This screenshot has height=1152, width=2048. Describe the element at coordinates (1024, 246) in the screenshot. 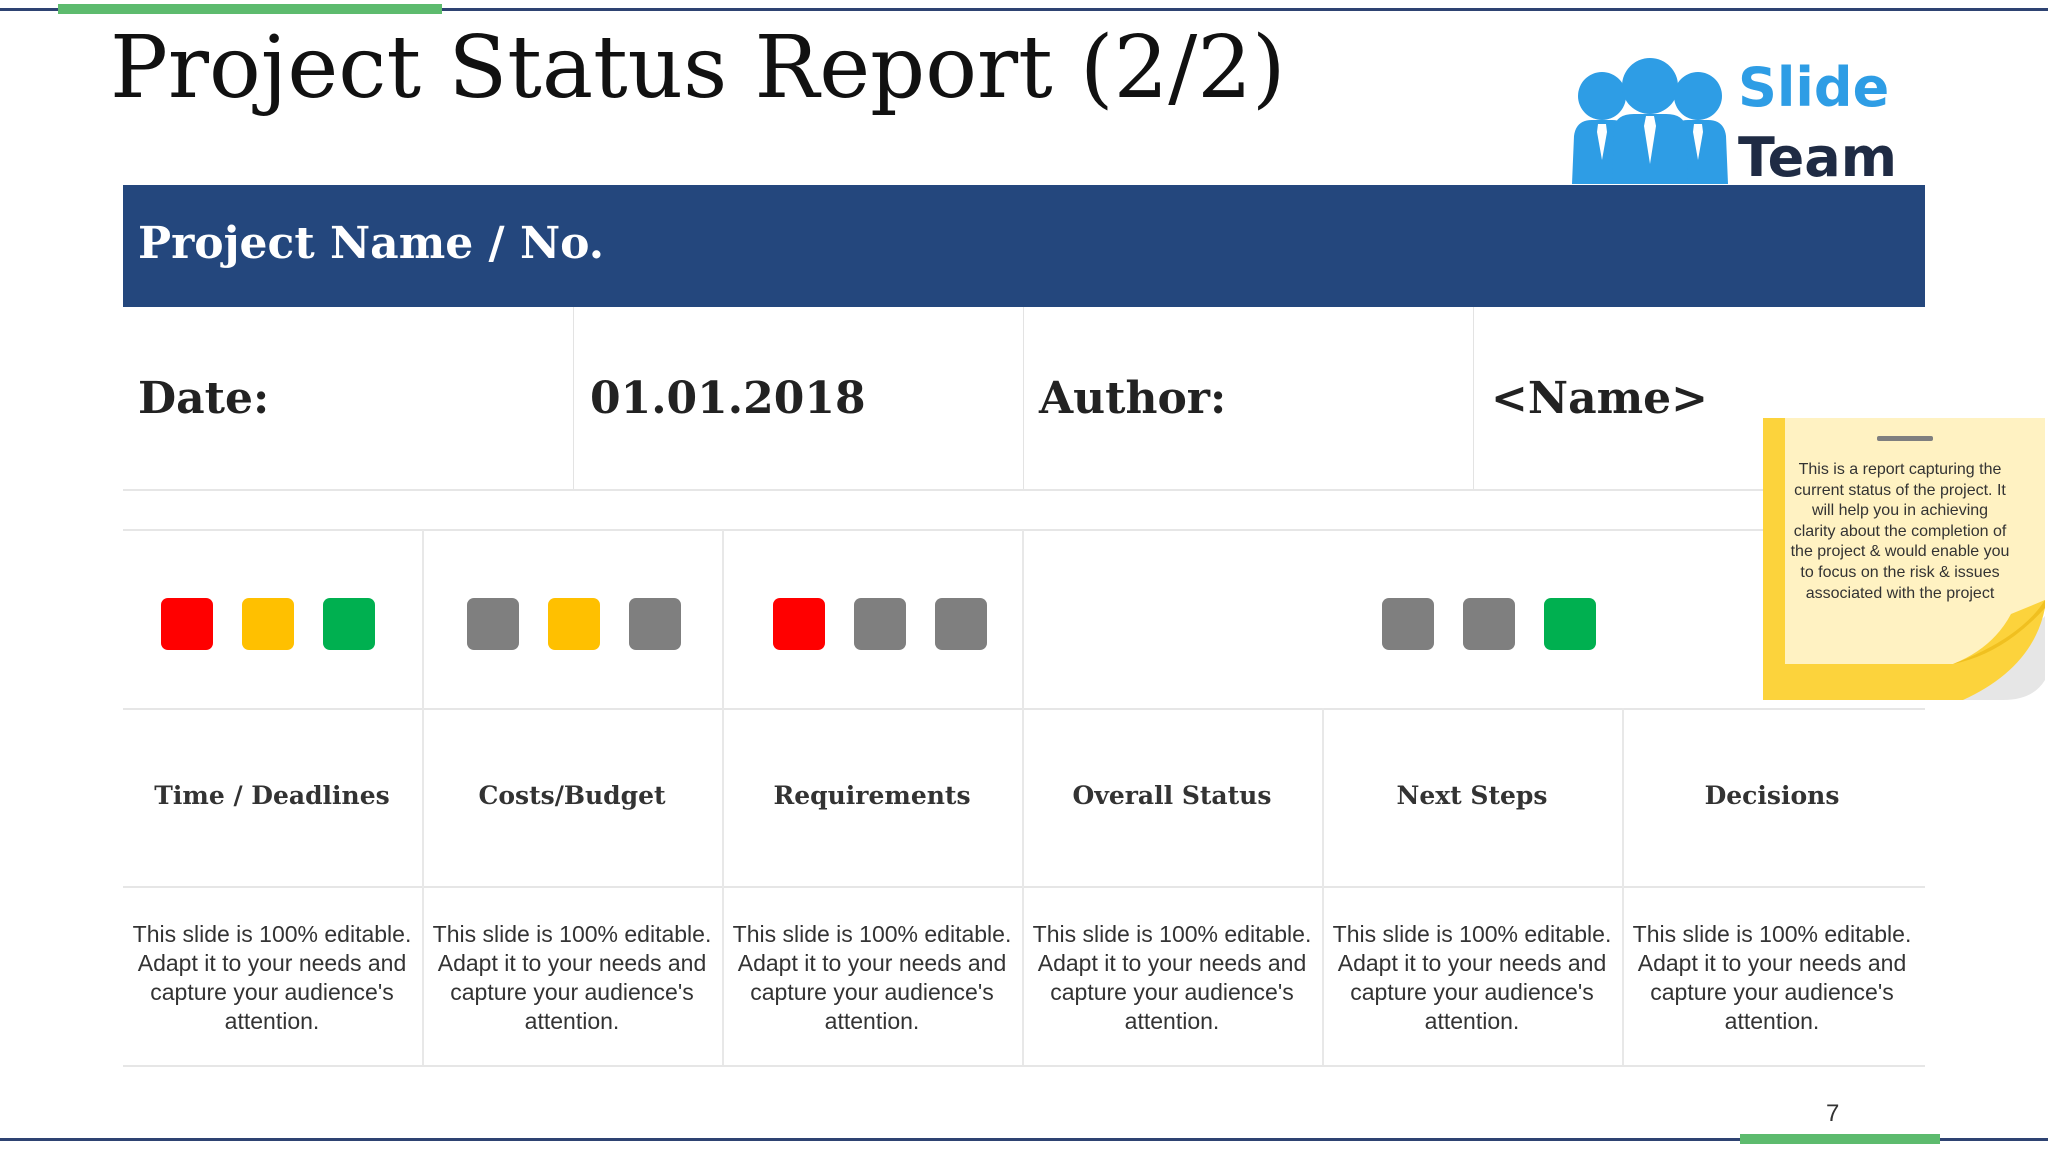

I see `project-name-banner` at that location.